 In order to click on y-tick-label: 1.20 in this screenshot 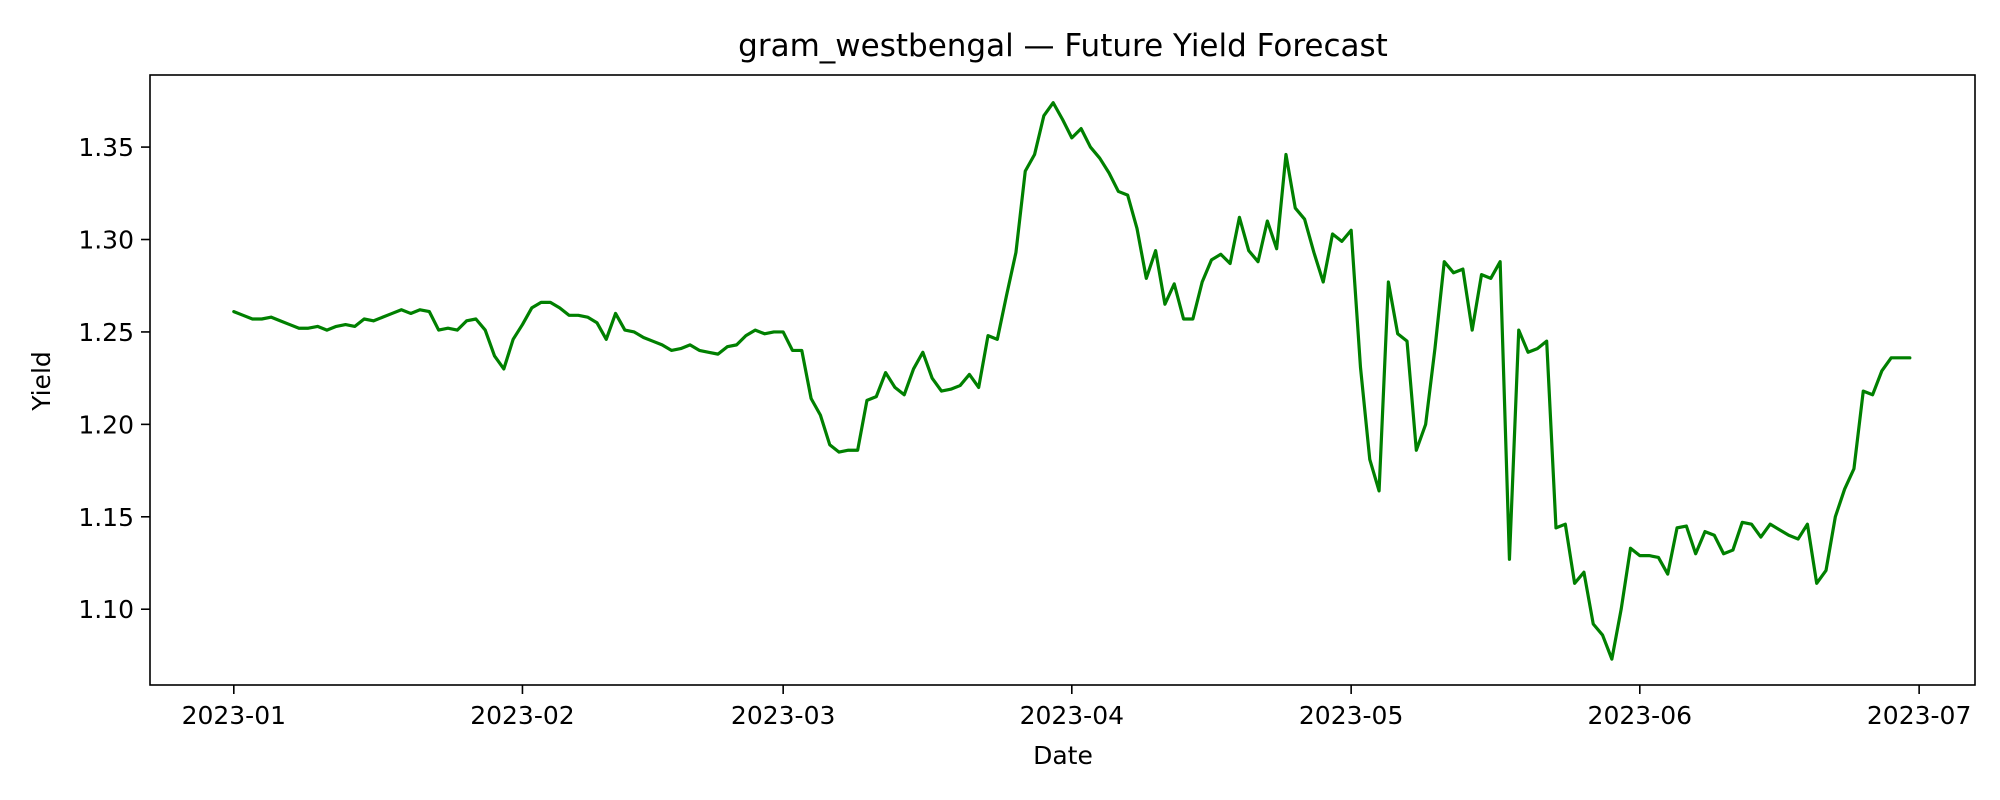, I will do `click(106, 424)`.